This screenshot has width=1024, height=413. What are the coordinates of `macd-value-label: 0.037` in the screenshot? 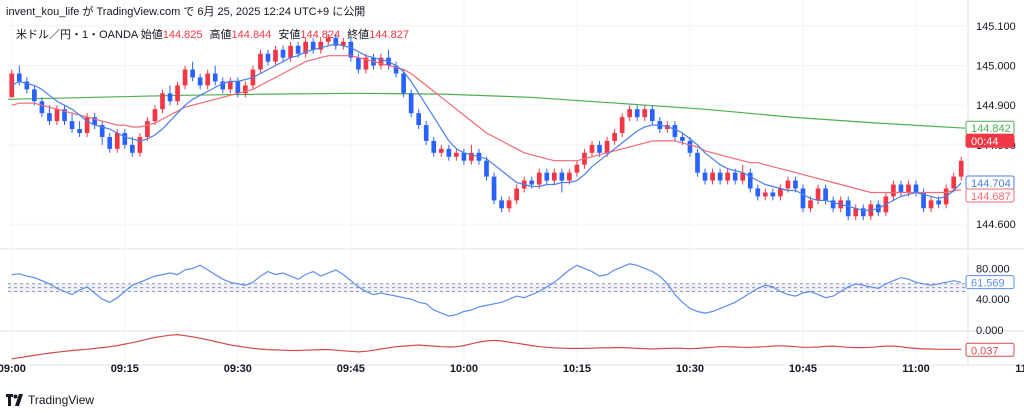 It's located at (985, 351).